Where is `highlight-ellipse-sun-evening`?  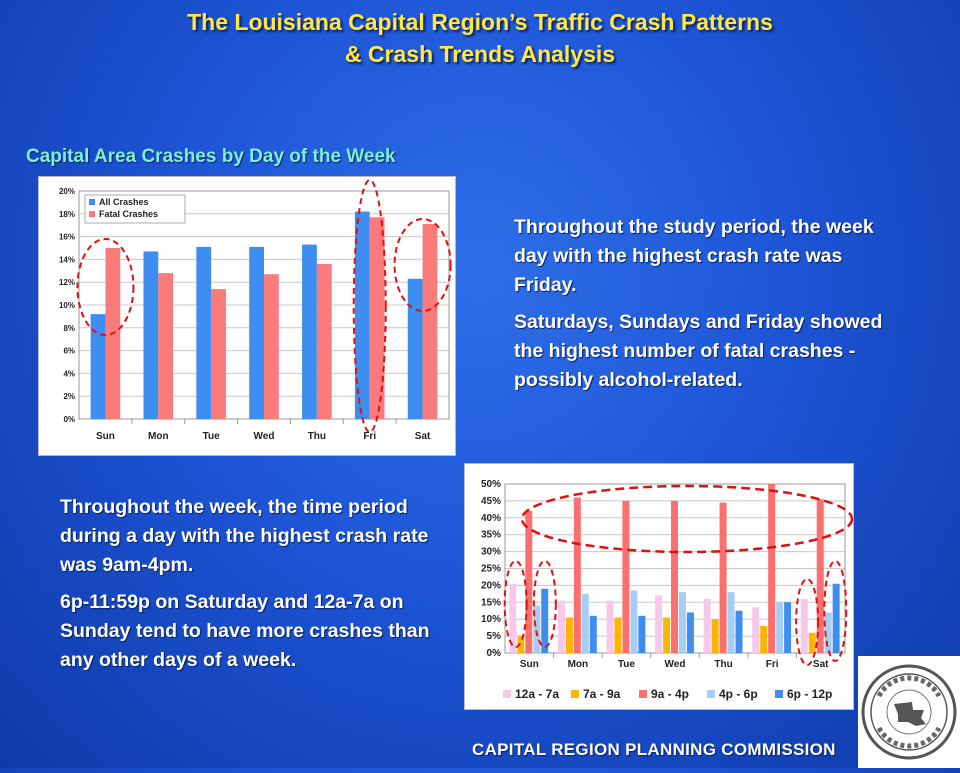 highlight-ellipse-sun-evening is located at coordinates (544, 604).